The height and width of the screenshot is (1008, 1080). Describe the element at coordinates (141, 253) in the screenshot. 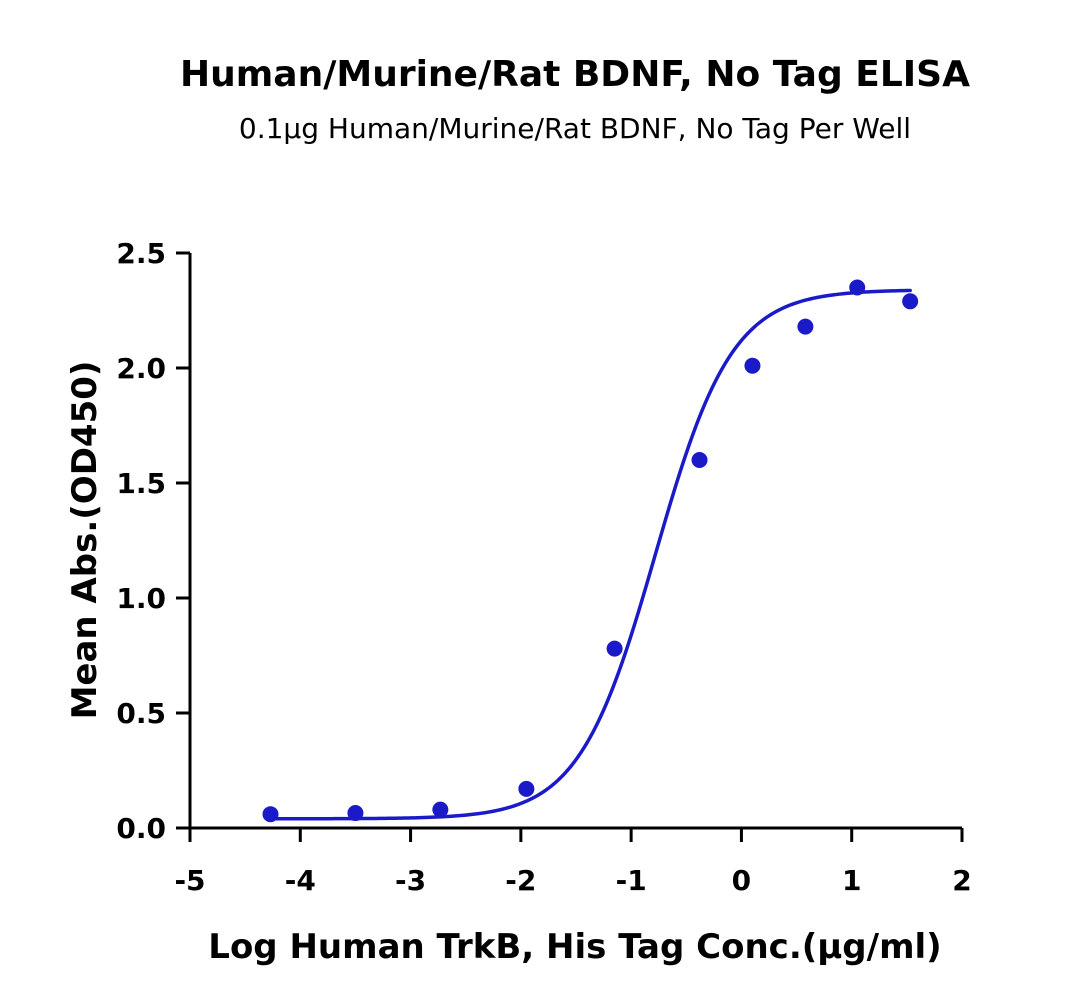

I see `y-tick-label: 2.5` at that location.